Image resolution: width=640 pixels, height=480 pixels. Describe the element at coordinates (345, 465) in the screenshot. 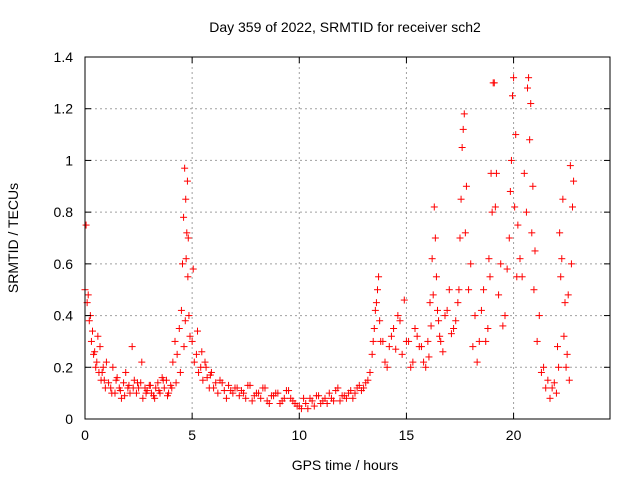

I see `x-axis-label: GPS time / hours` at that location.